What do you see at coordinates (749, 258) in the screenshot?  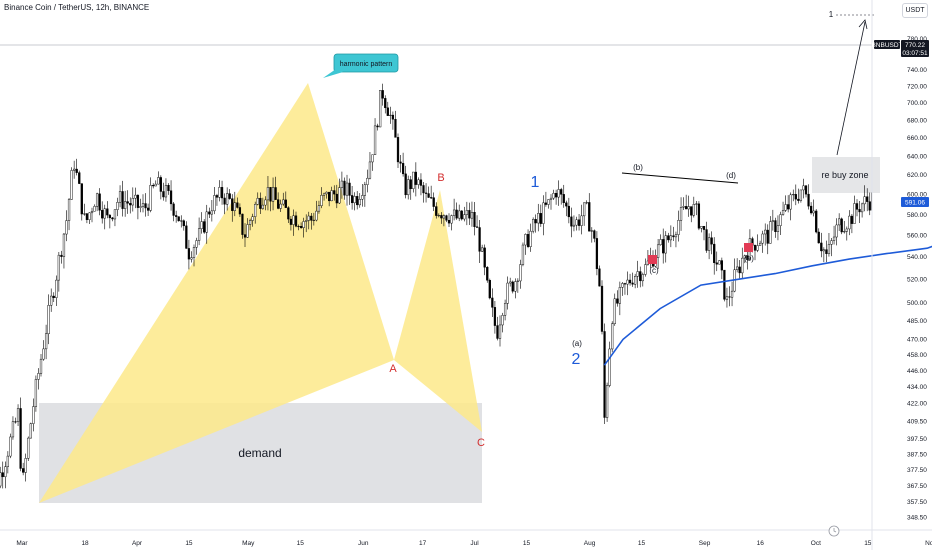 I see `wave-e: (e)` at bounding box center [749, 258].